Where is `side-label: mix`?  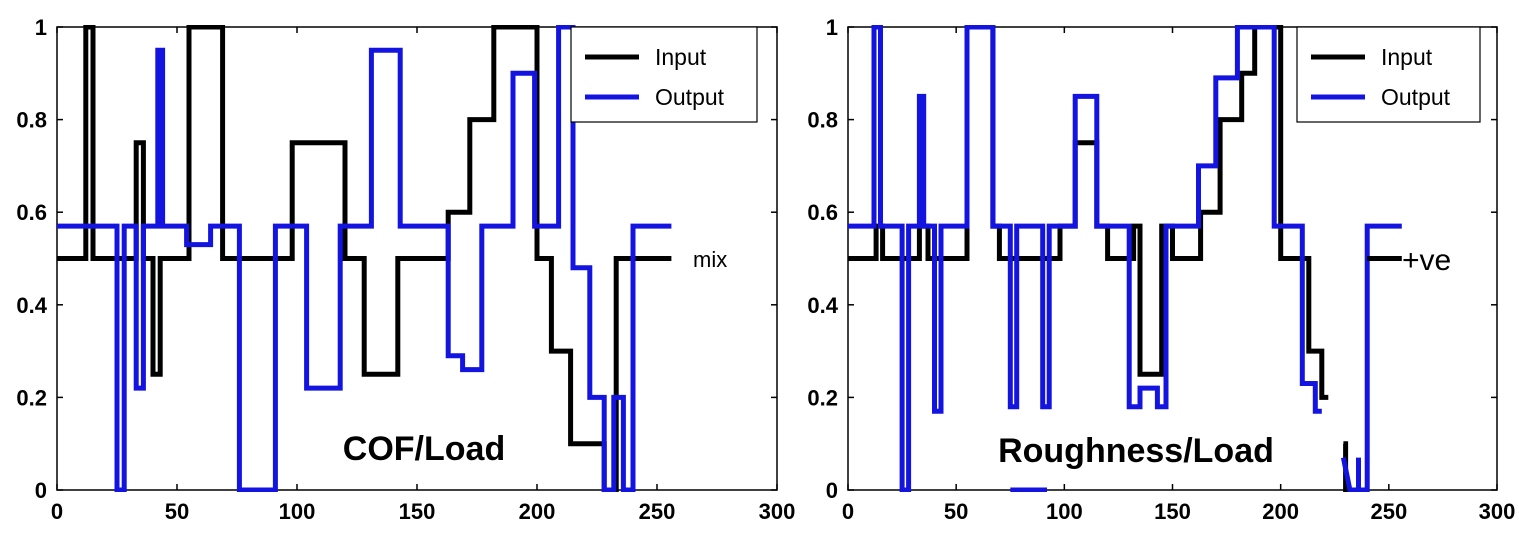
side-label: mix is located at coordinates (710, 259).